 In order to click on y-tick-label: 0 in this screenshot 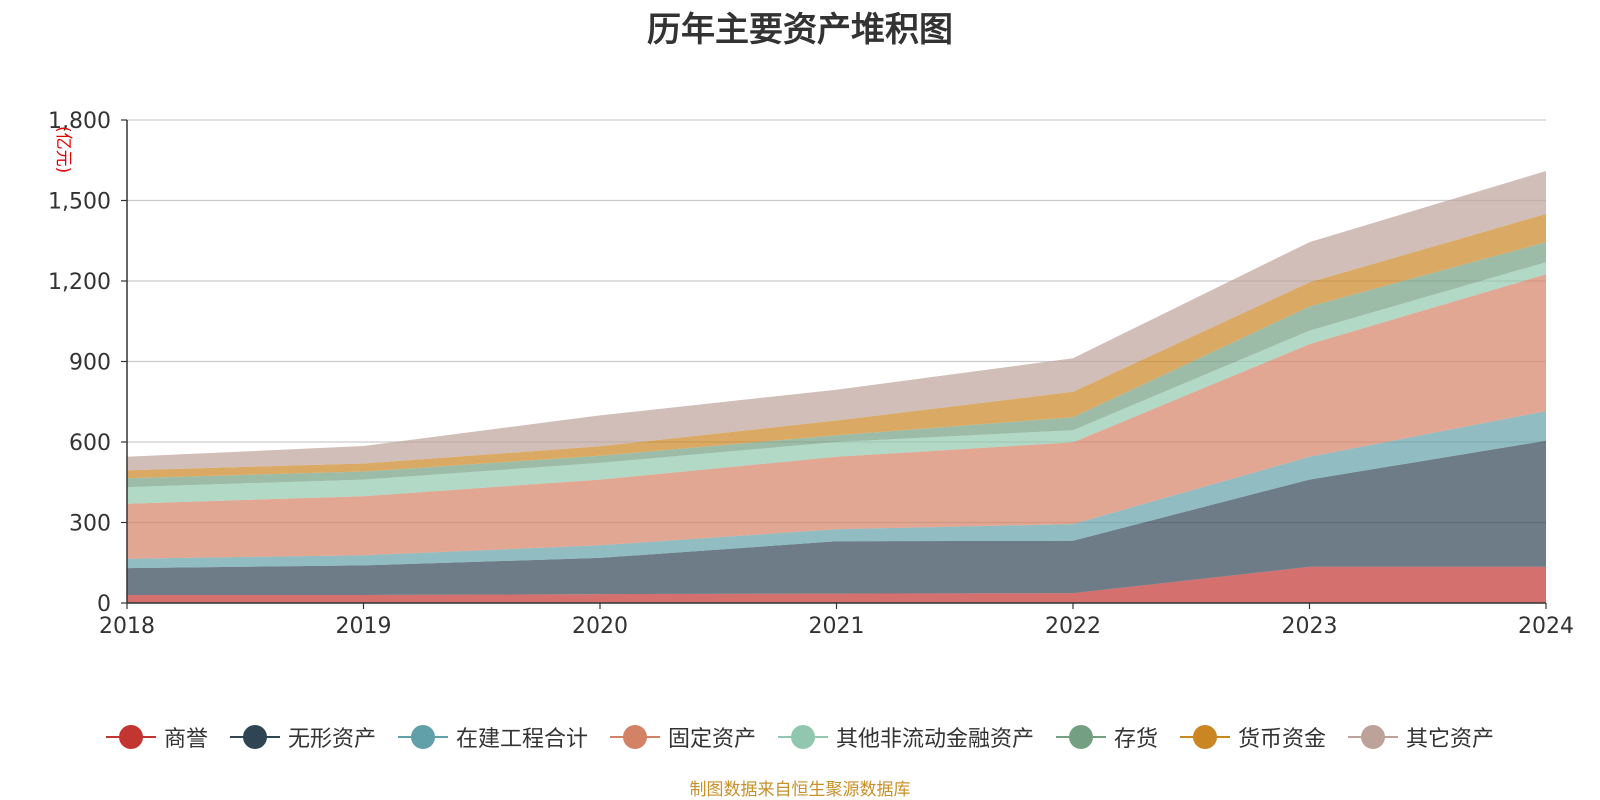, I will do `click(104, 604)`.